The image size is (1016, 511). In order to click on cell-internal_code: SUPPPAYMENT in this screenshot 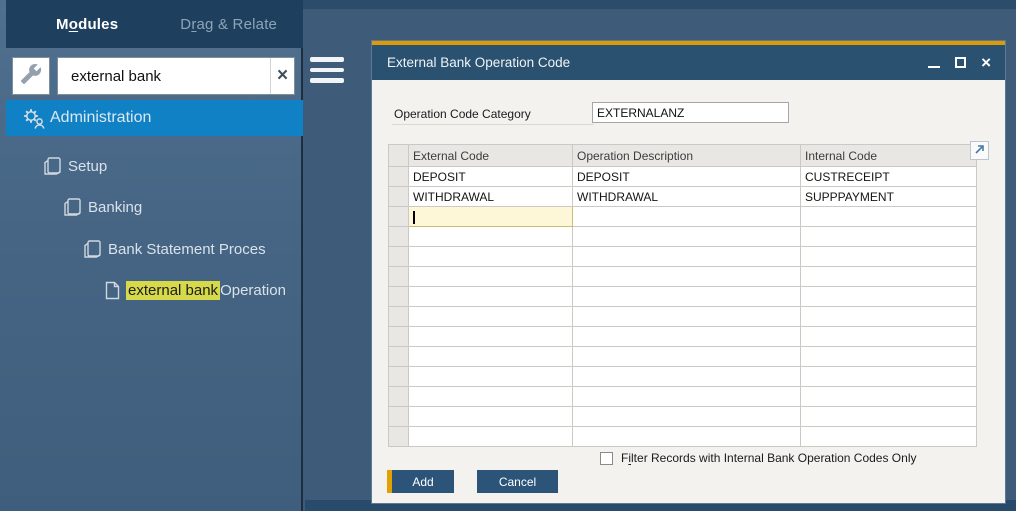, I will do `click(888, 196)`.